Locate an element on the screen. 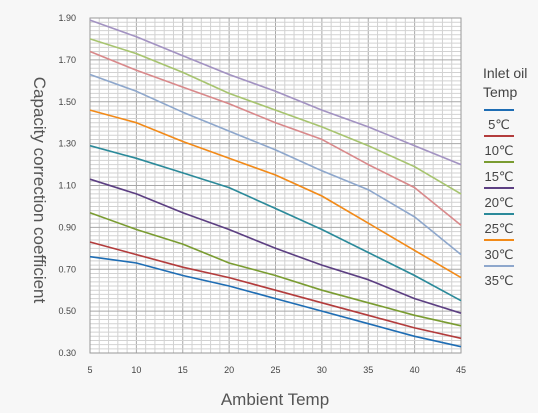 This screenshot has height=413, width=538. y-tick-labels: 0.30 0.50 0.70 0.90 1.10 1.30 1.50 1.70 1.90 is located at coordinates (67, 185).